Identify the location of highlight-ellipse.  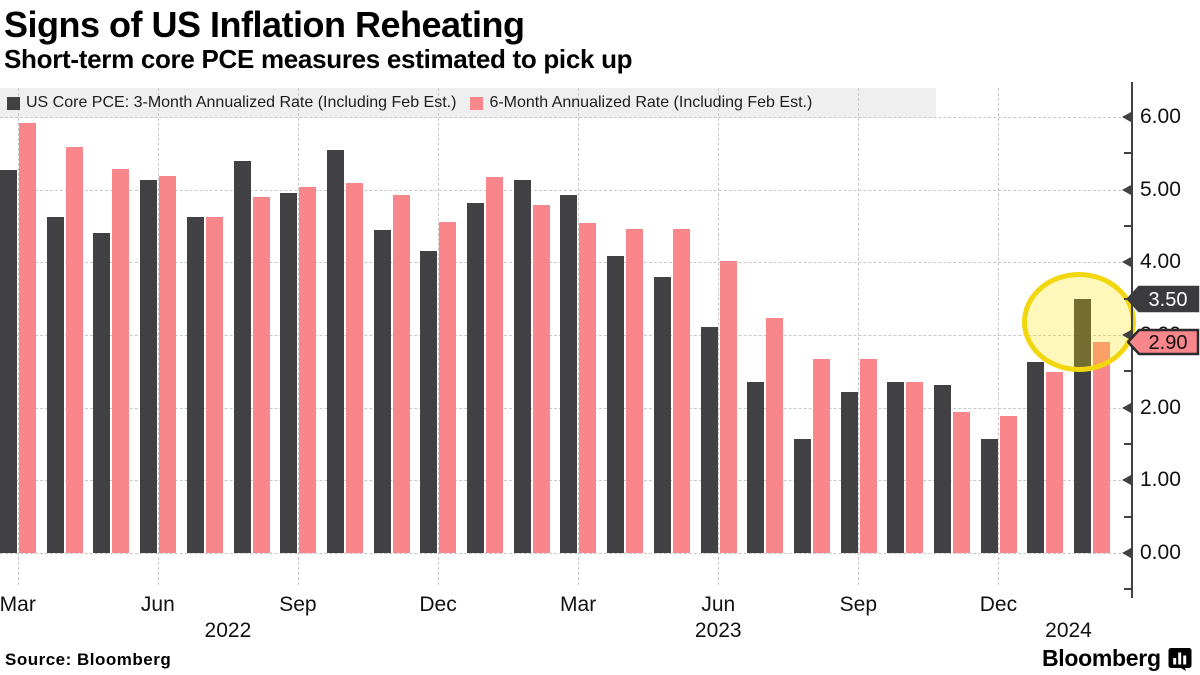
(1079, 322).